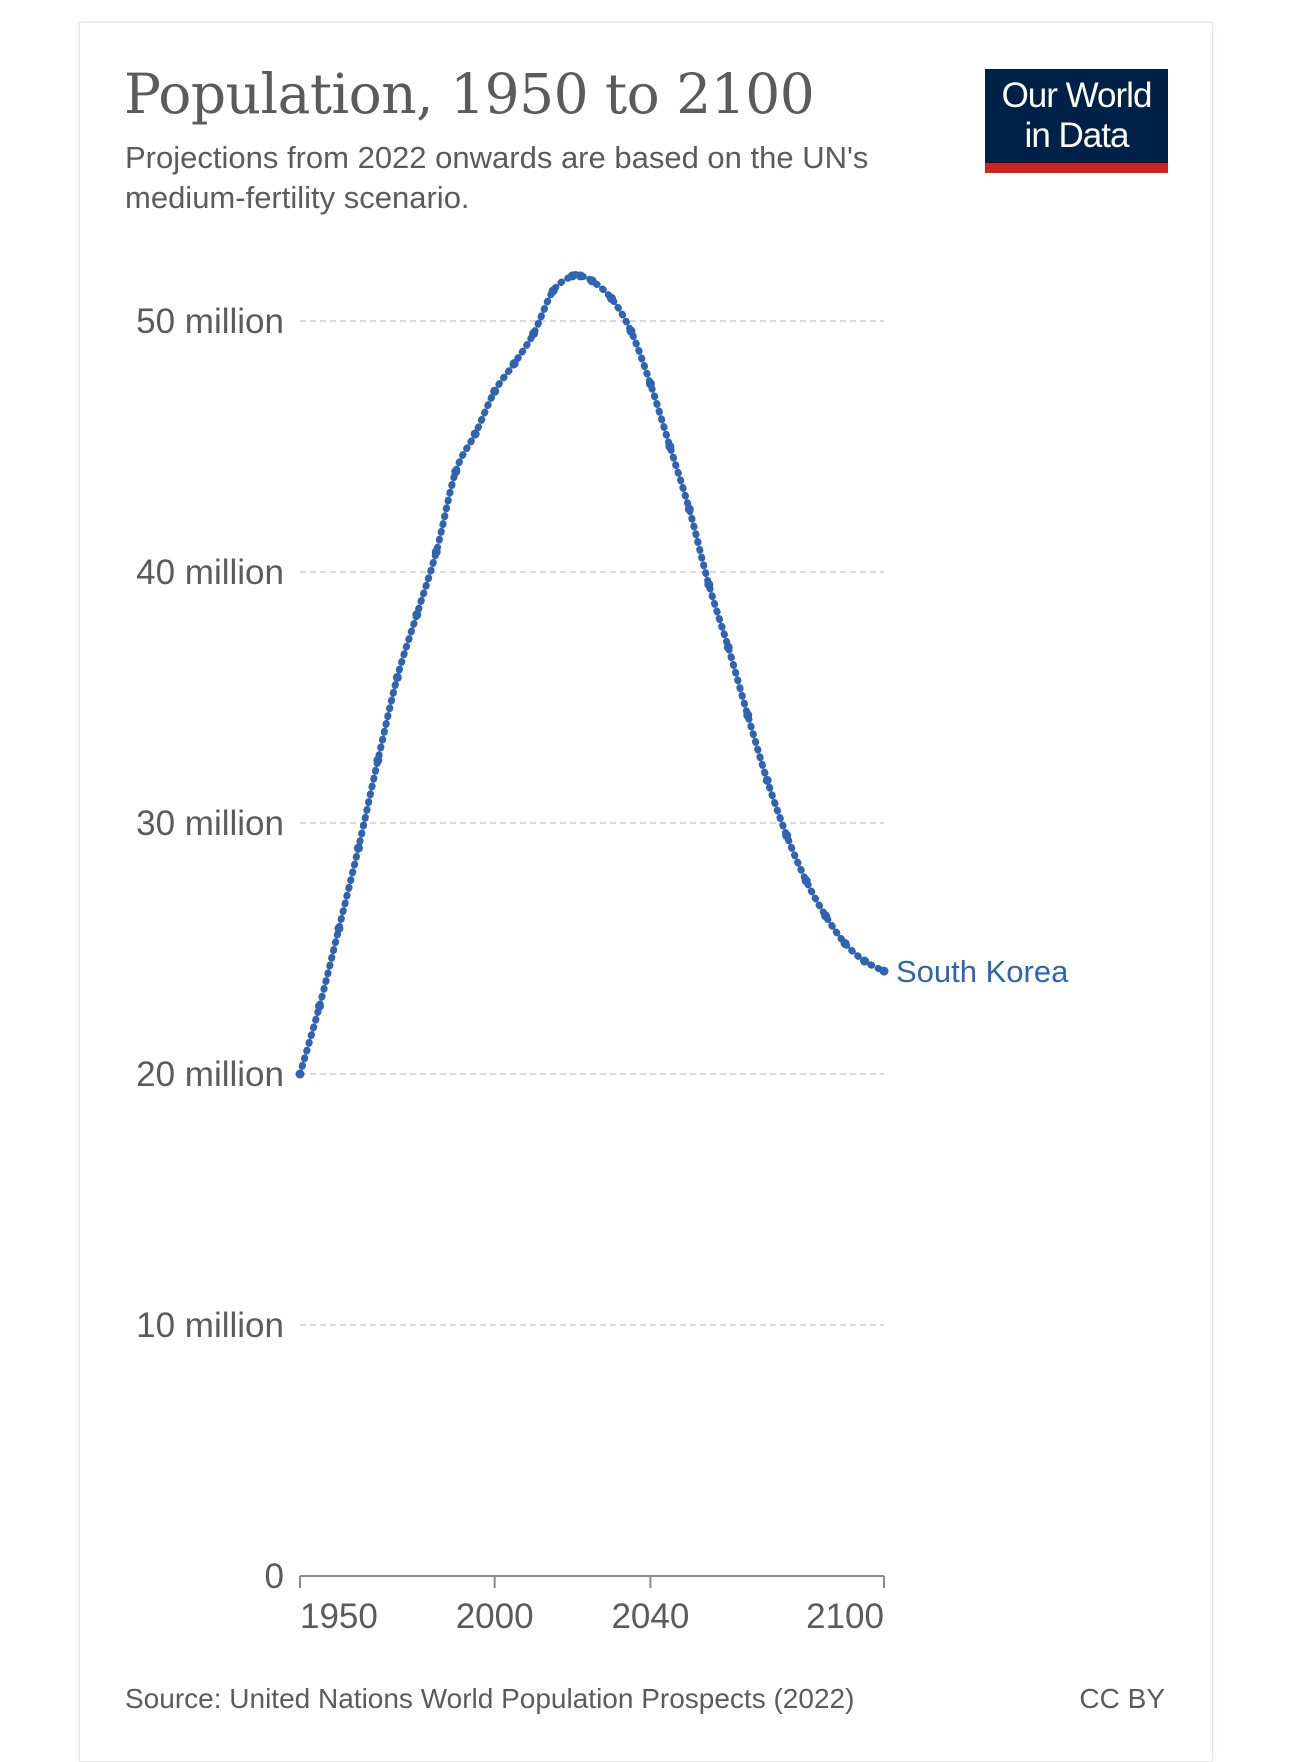 The height and width of the screenshot is (1762, 1290). Describe the element at coordinates (845, 1616) in the screenshot. I see `x-tick-label: 2100` at that location.